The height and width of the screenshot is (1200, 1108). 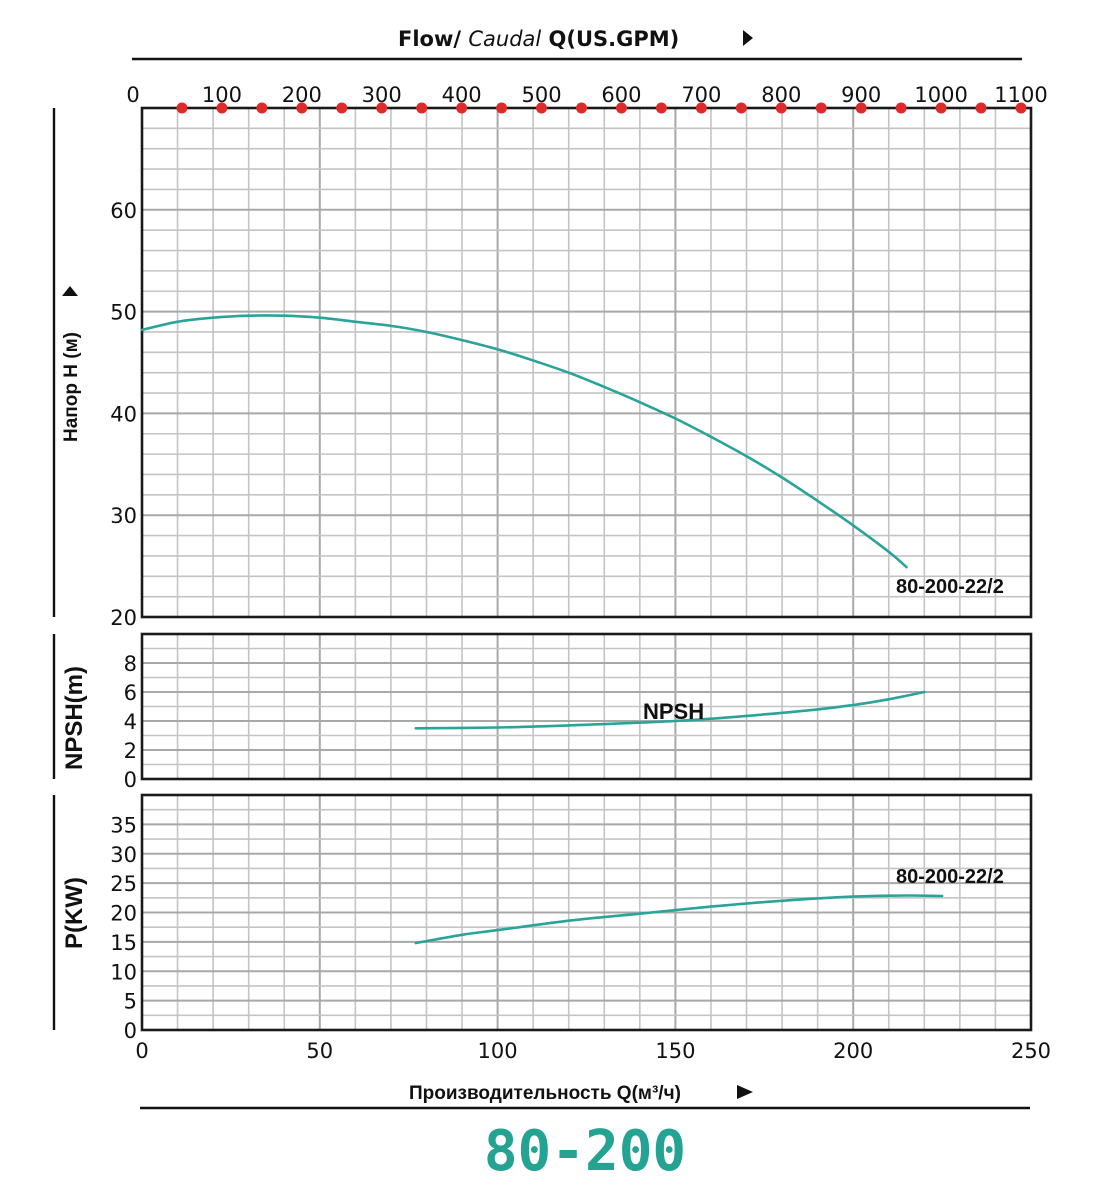 What do you see at coordinates (673, 711) in the screenshot?
I see `npsh-curve-label: NPSH` at bounding box center [673, 711].